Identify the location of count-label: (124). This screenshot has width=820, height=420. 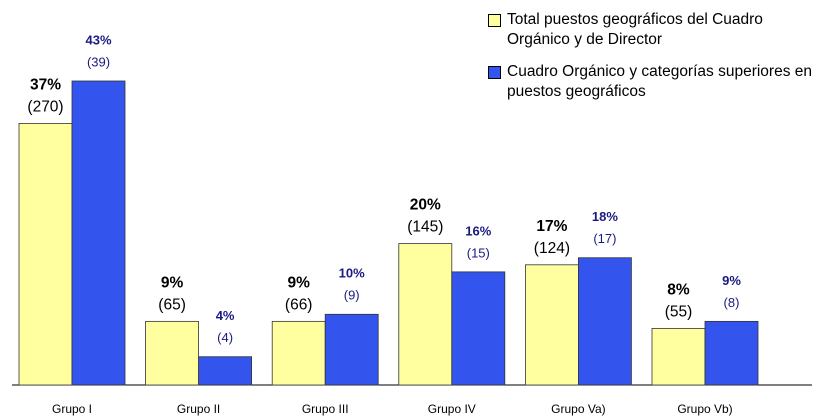
(552, 248).